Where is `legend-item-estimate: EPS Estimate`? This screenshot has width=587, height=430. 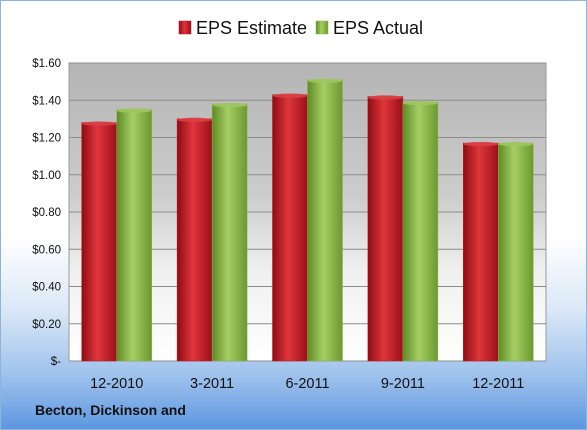 legend-item-estimate: EPS Estimate is located at coordinates (242, 28).